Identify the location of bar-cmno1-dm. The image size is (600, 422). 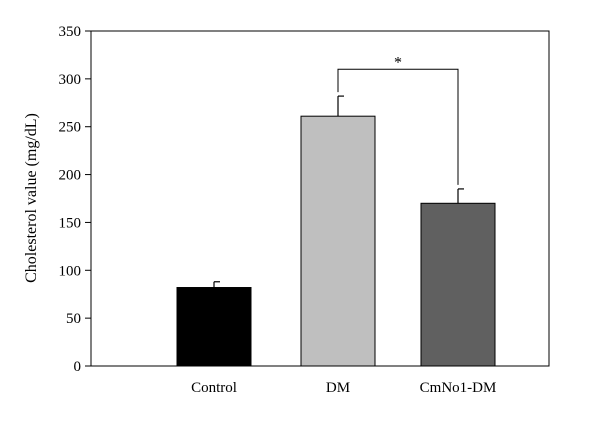
(458, 284).